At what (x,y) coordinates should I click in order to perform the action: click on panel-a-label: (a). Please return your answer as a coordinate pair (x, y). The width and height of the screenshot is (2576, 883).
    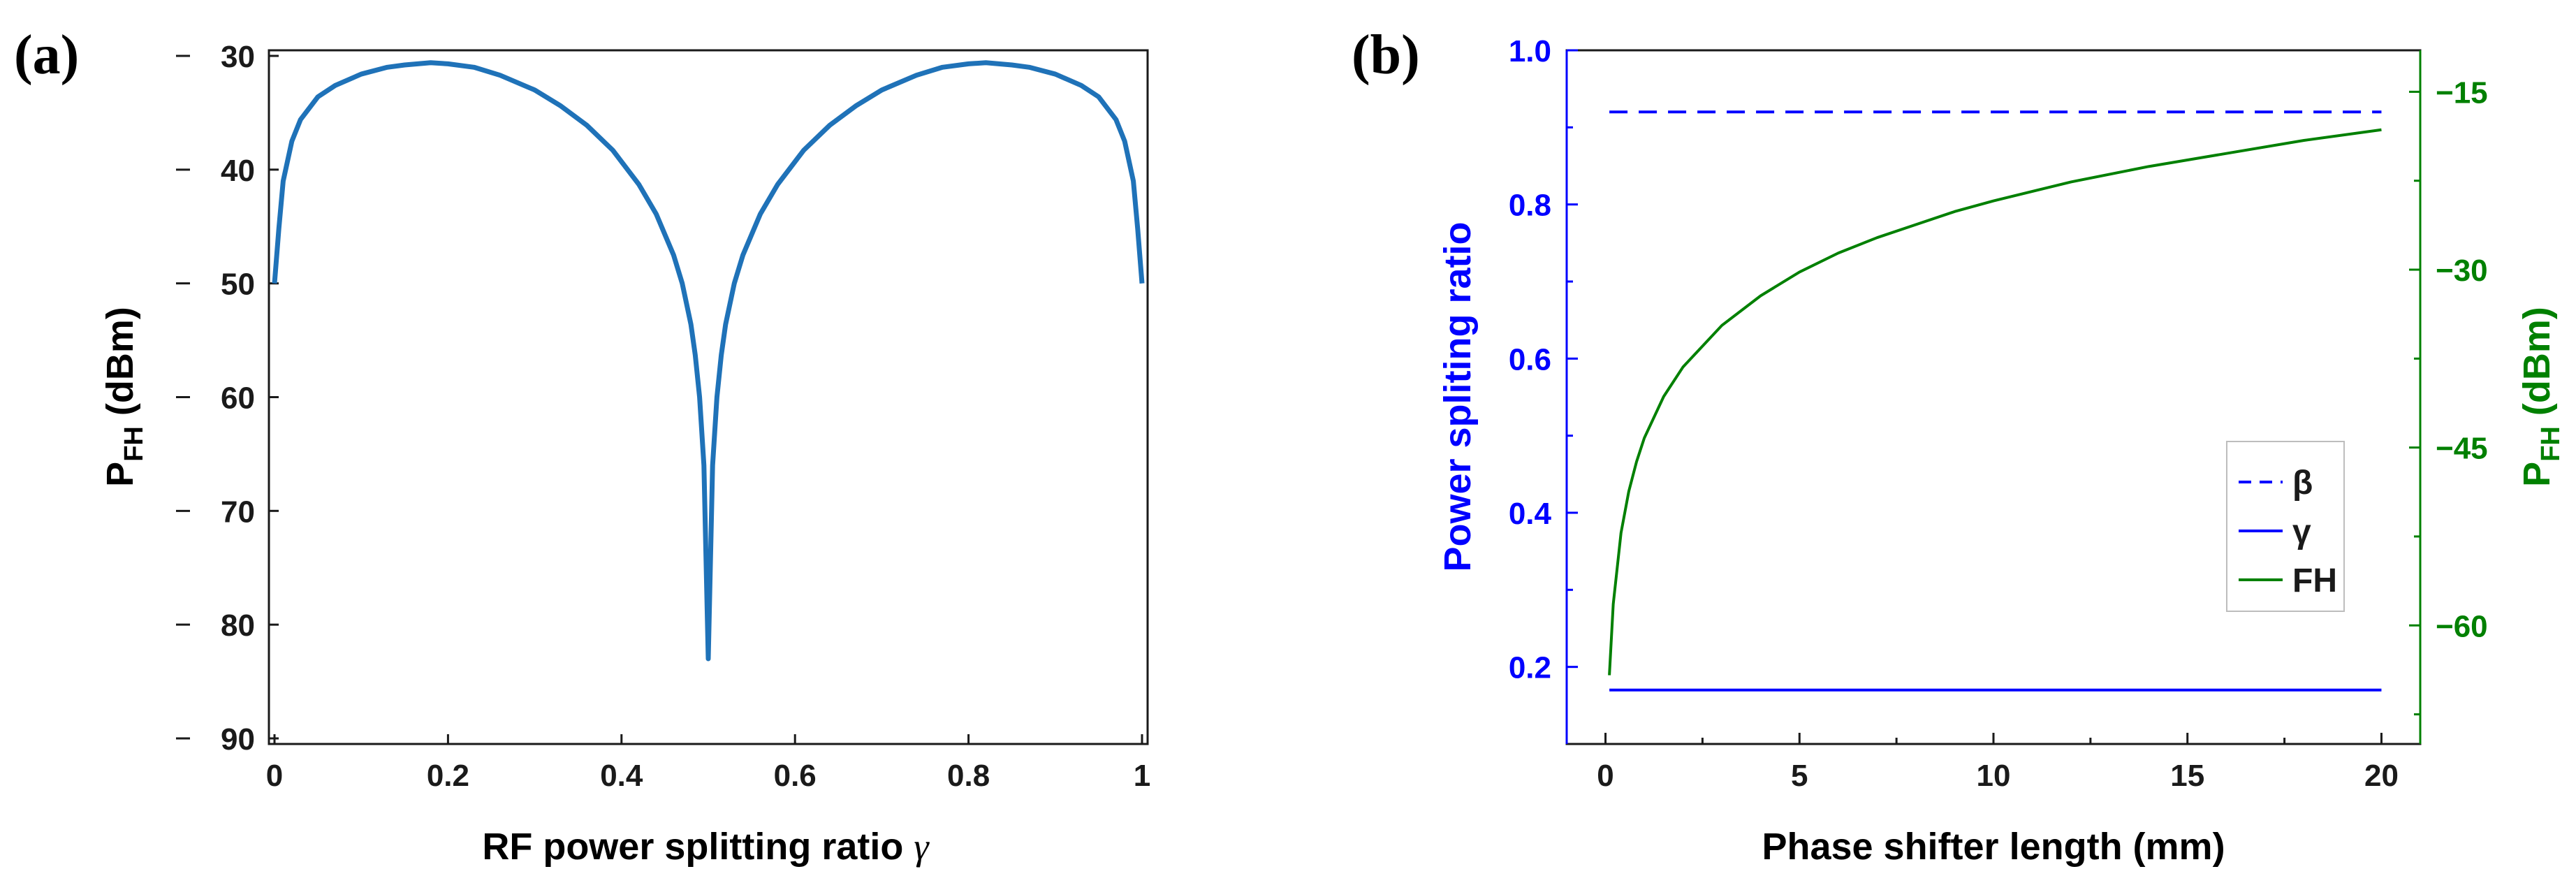
    Looking at the image, I should click on (46, 55).